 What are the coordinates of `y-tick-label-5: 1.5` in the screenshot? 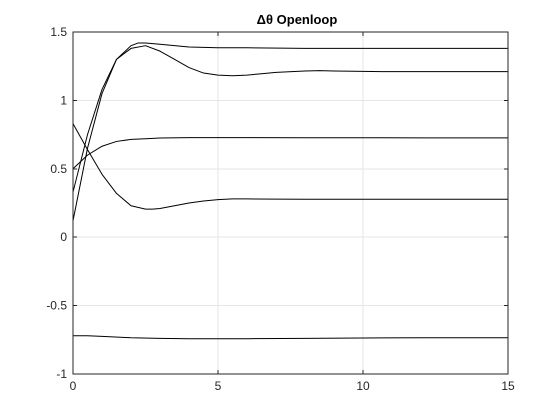 It's located at (58, 32).